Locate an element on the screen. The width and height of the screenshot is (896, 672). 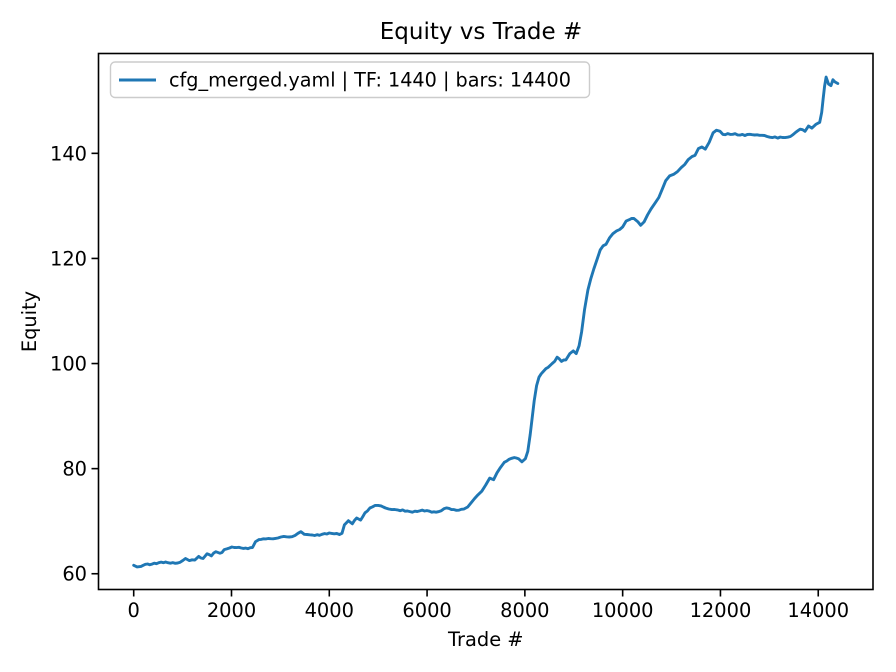
x-tick-label: 10000 is located at coordinates (623, 610).